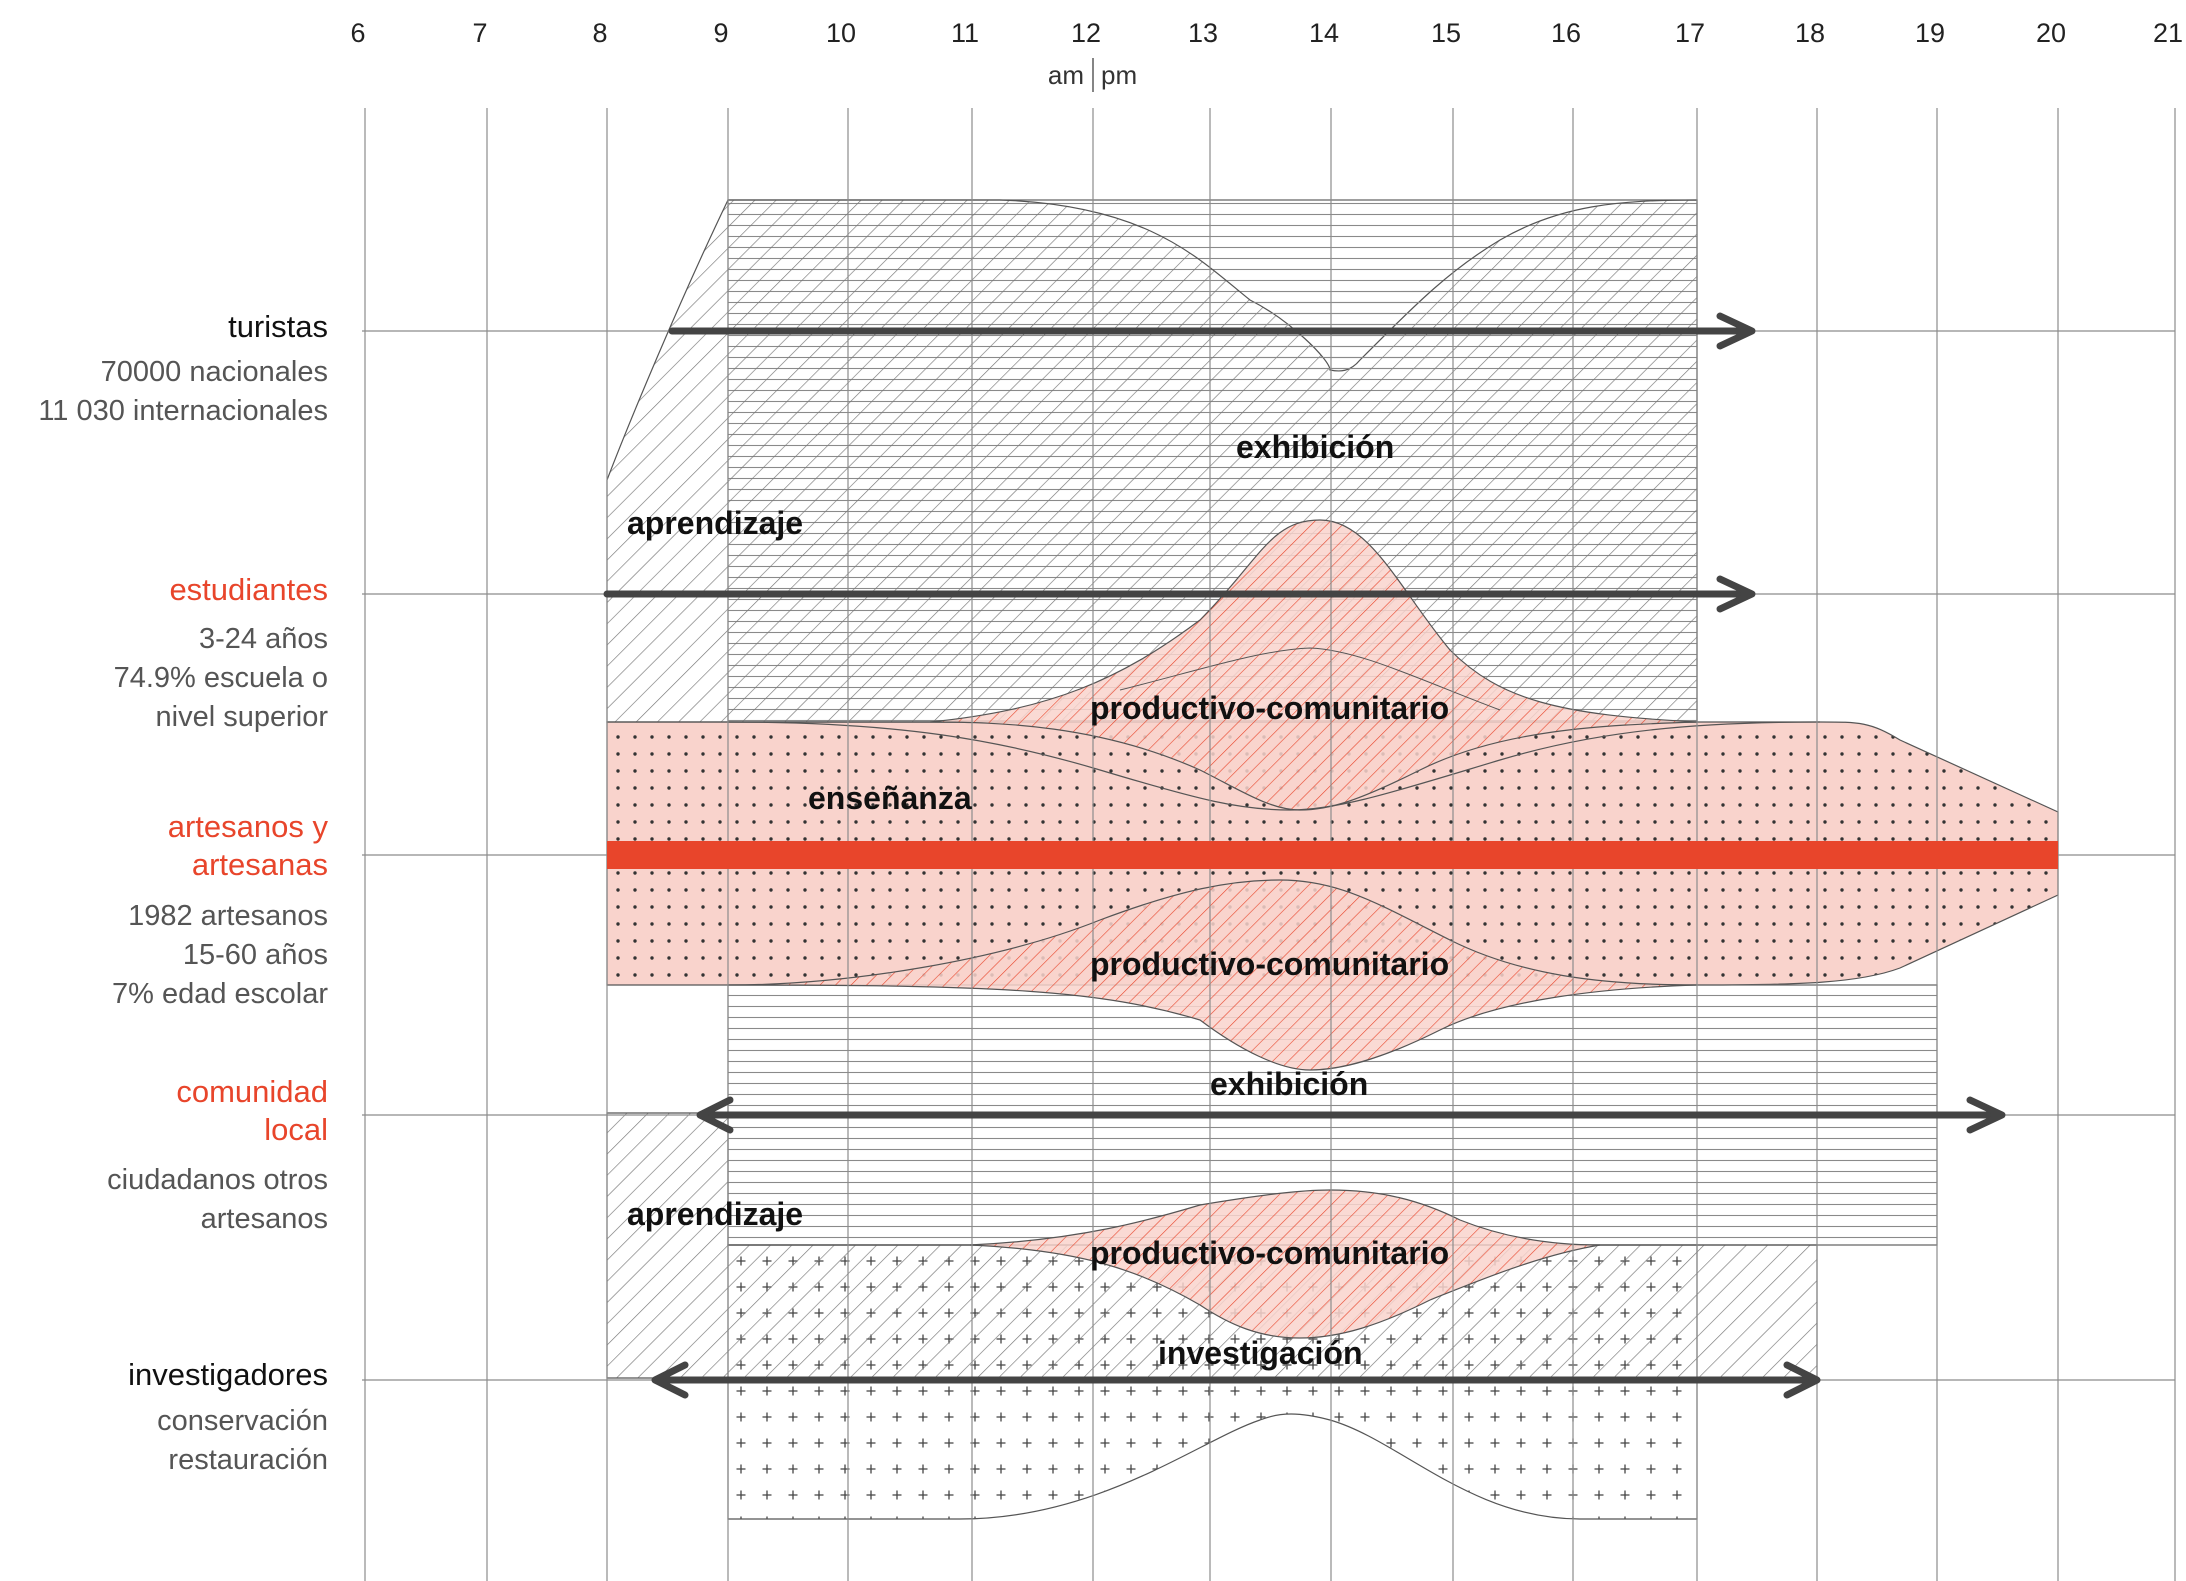  What do you see at coordinates (1446, 33) in the screenshot?
I see `hour-label: 15` at bounding box center [1446, 33].